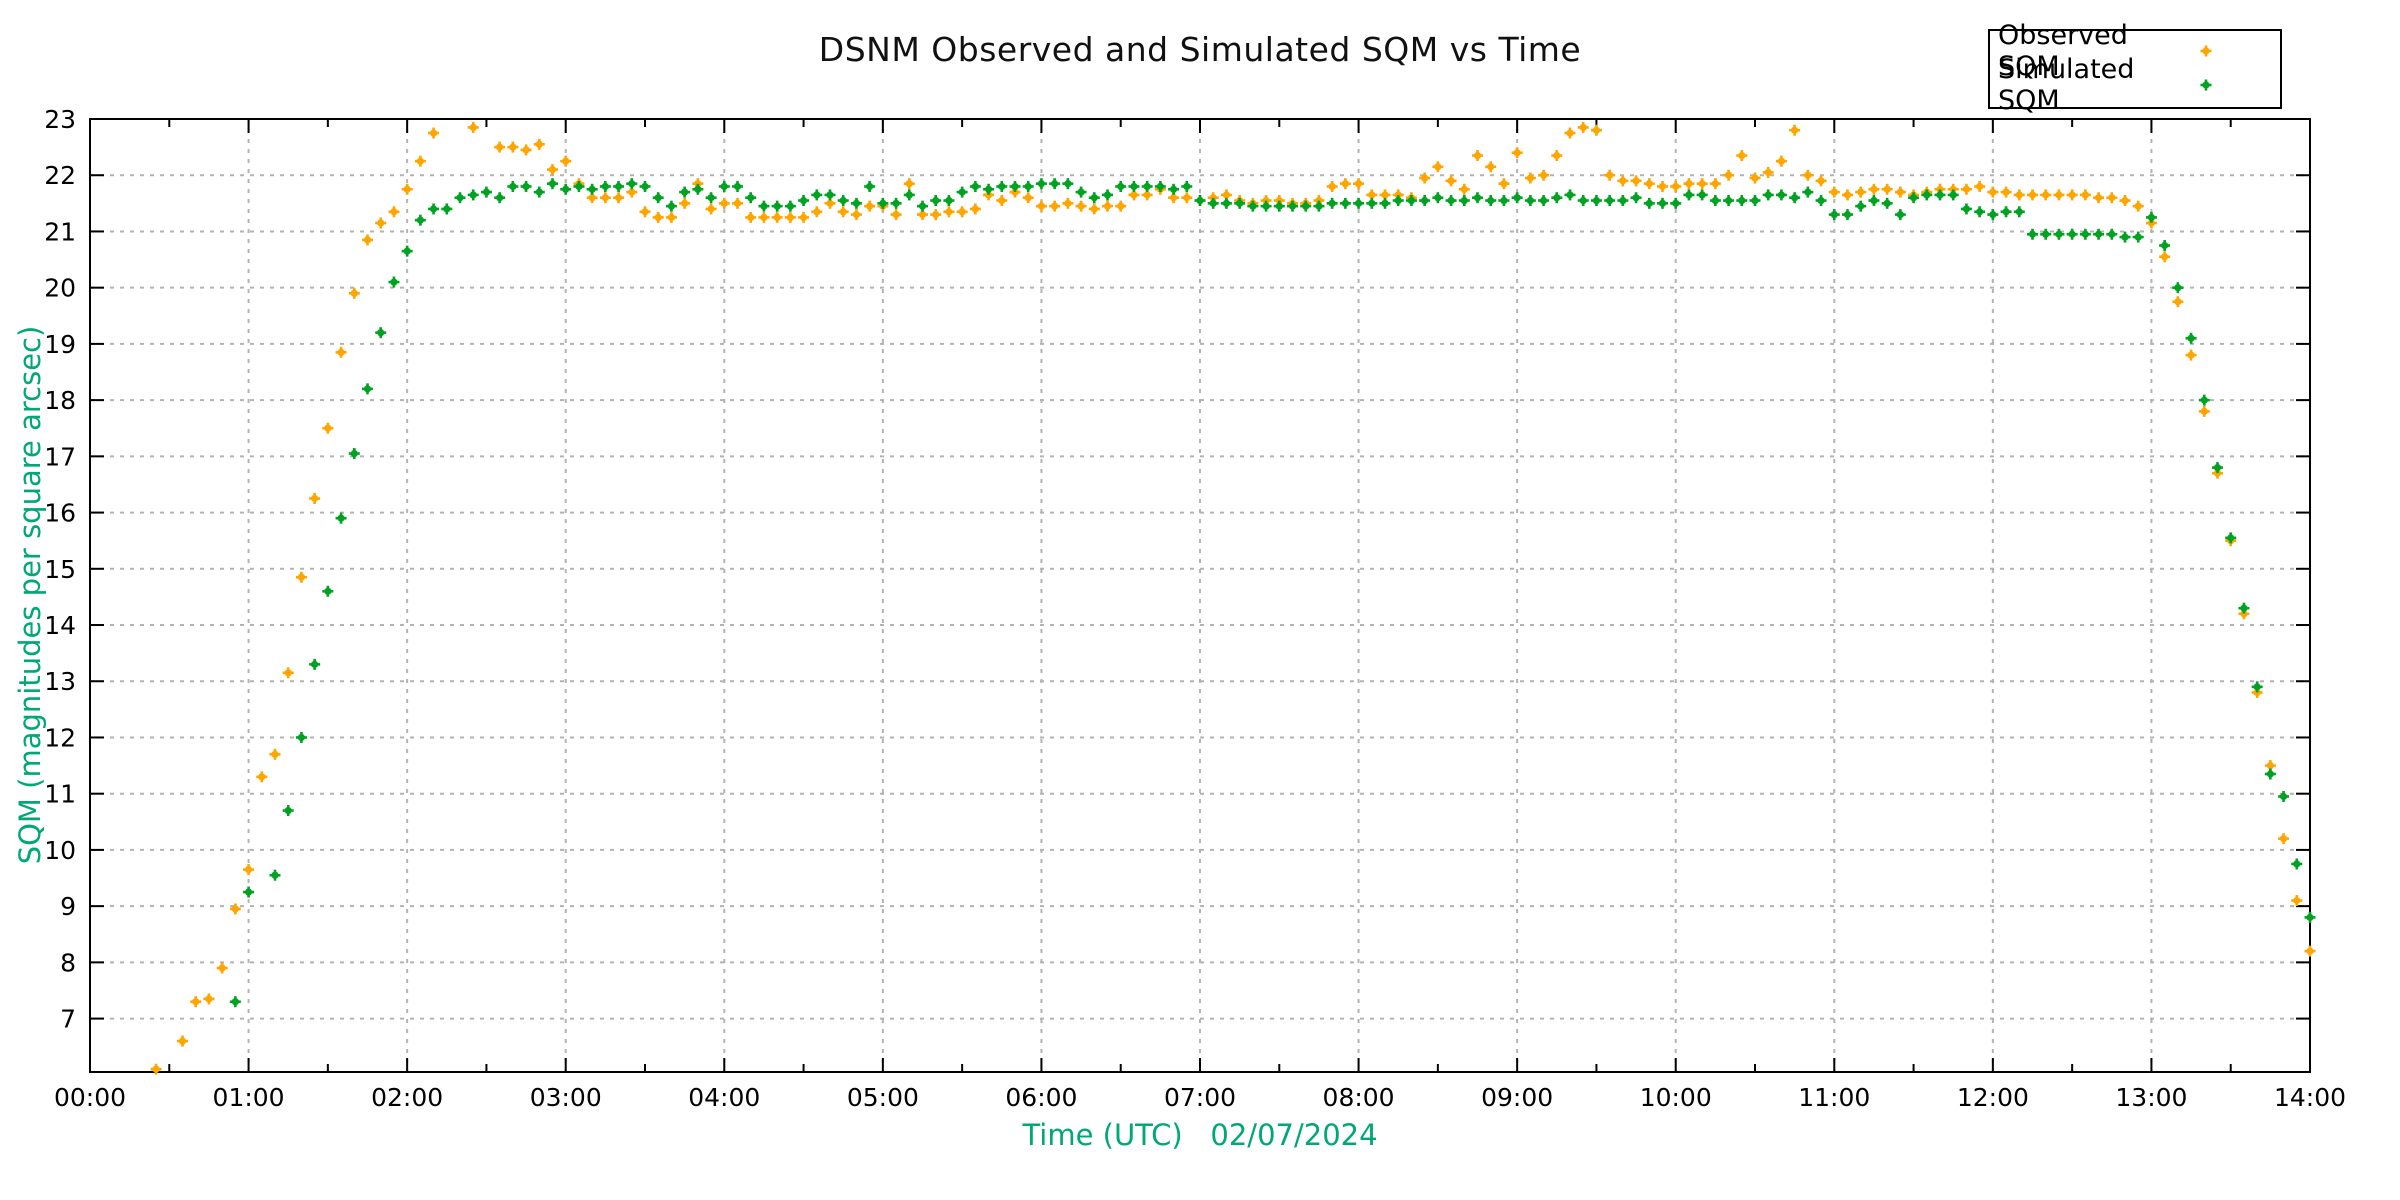  What do you see at coordinates (60, 119) in the screenshot?
I see `svg-text: 23` at bounding box center [60, 119].